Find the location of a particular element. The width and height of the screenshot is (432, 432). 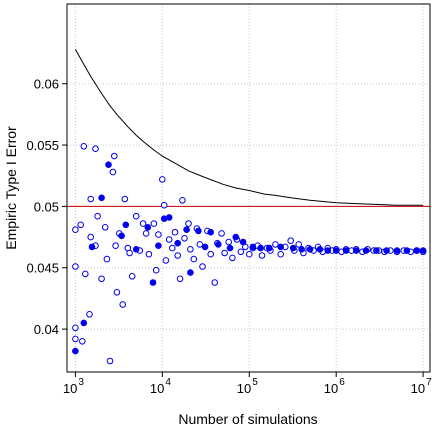

y-tick-label: 0.05 is located at coordinates (46, 206).